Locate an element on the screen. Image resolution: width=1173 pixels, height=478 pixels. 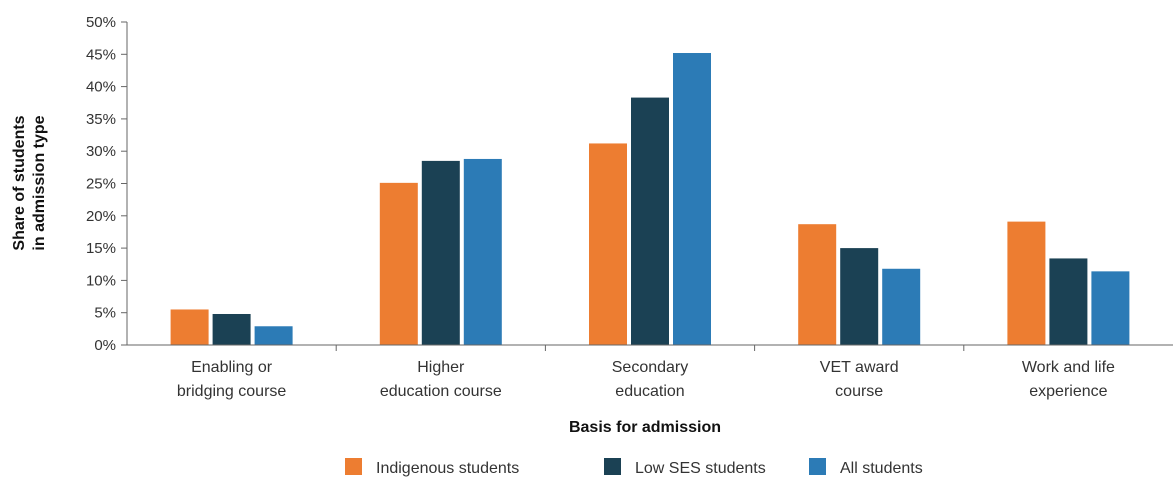
y-axis-title-line: in admission type is located at coordinates (39, 182).